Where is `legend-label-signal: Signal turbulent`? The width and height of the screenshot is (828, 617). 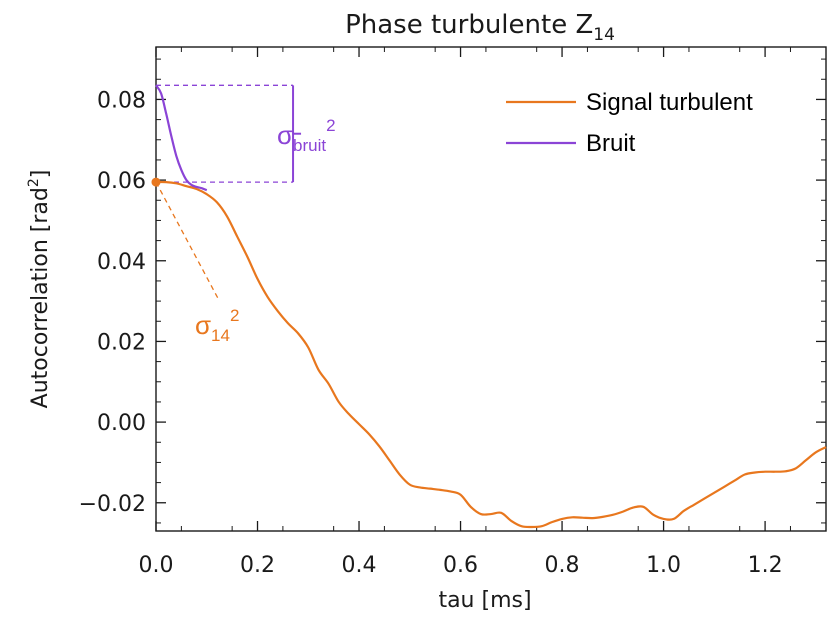 legend-label-signal: Signal turbulent is located at coordinates (669, 102).